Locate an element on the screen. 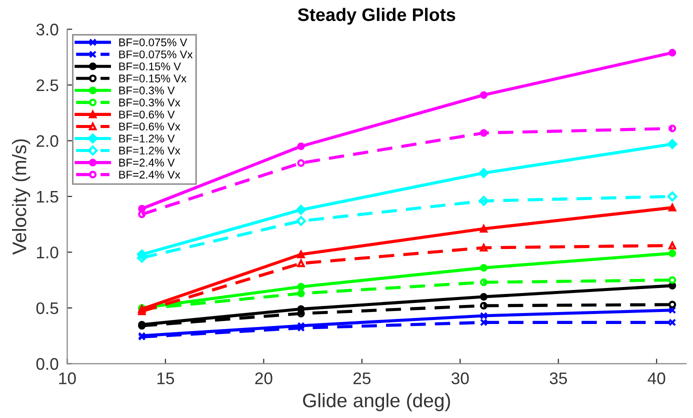  legend-label: BF=0.075% V is located at coordinates (153, 42).